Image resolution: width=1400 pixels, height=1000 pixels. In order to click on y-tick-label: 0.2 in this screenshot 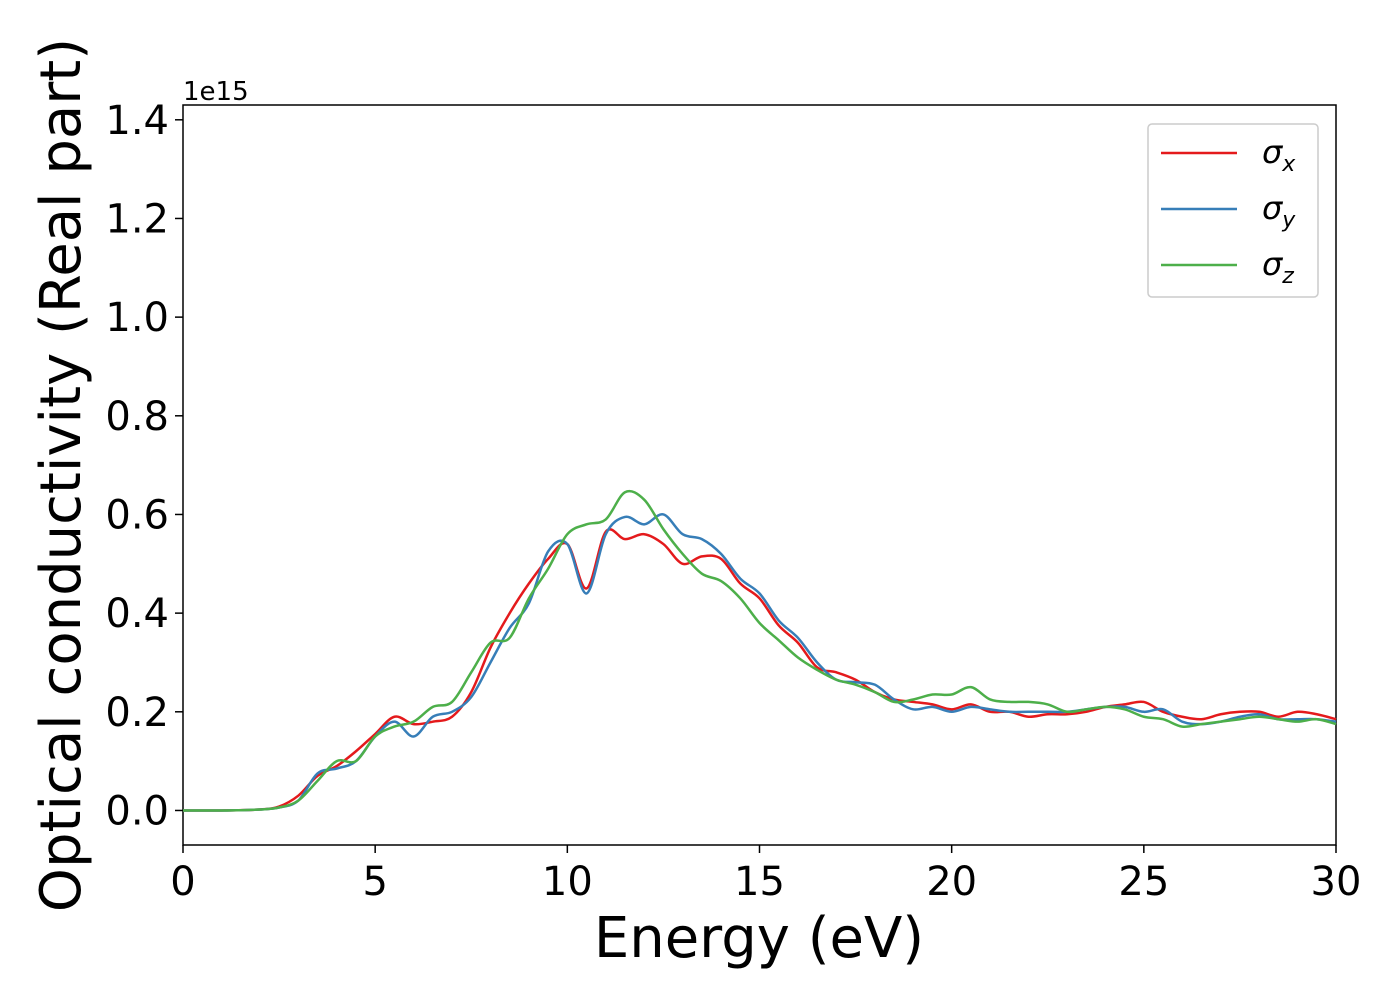, I will do `click(137, 713)`.